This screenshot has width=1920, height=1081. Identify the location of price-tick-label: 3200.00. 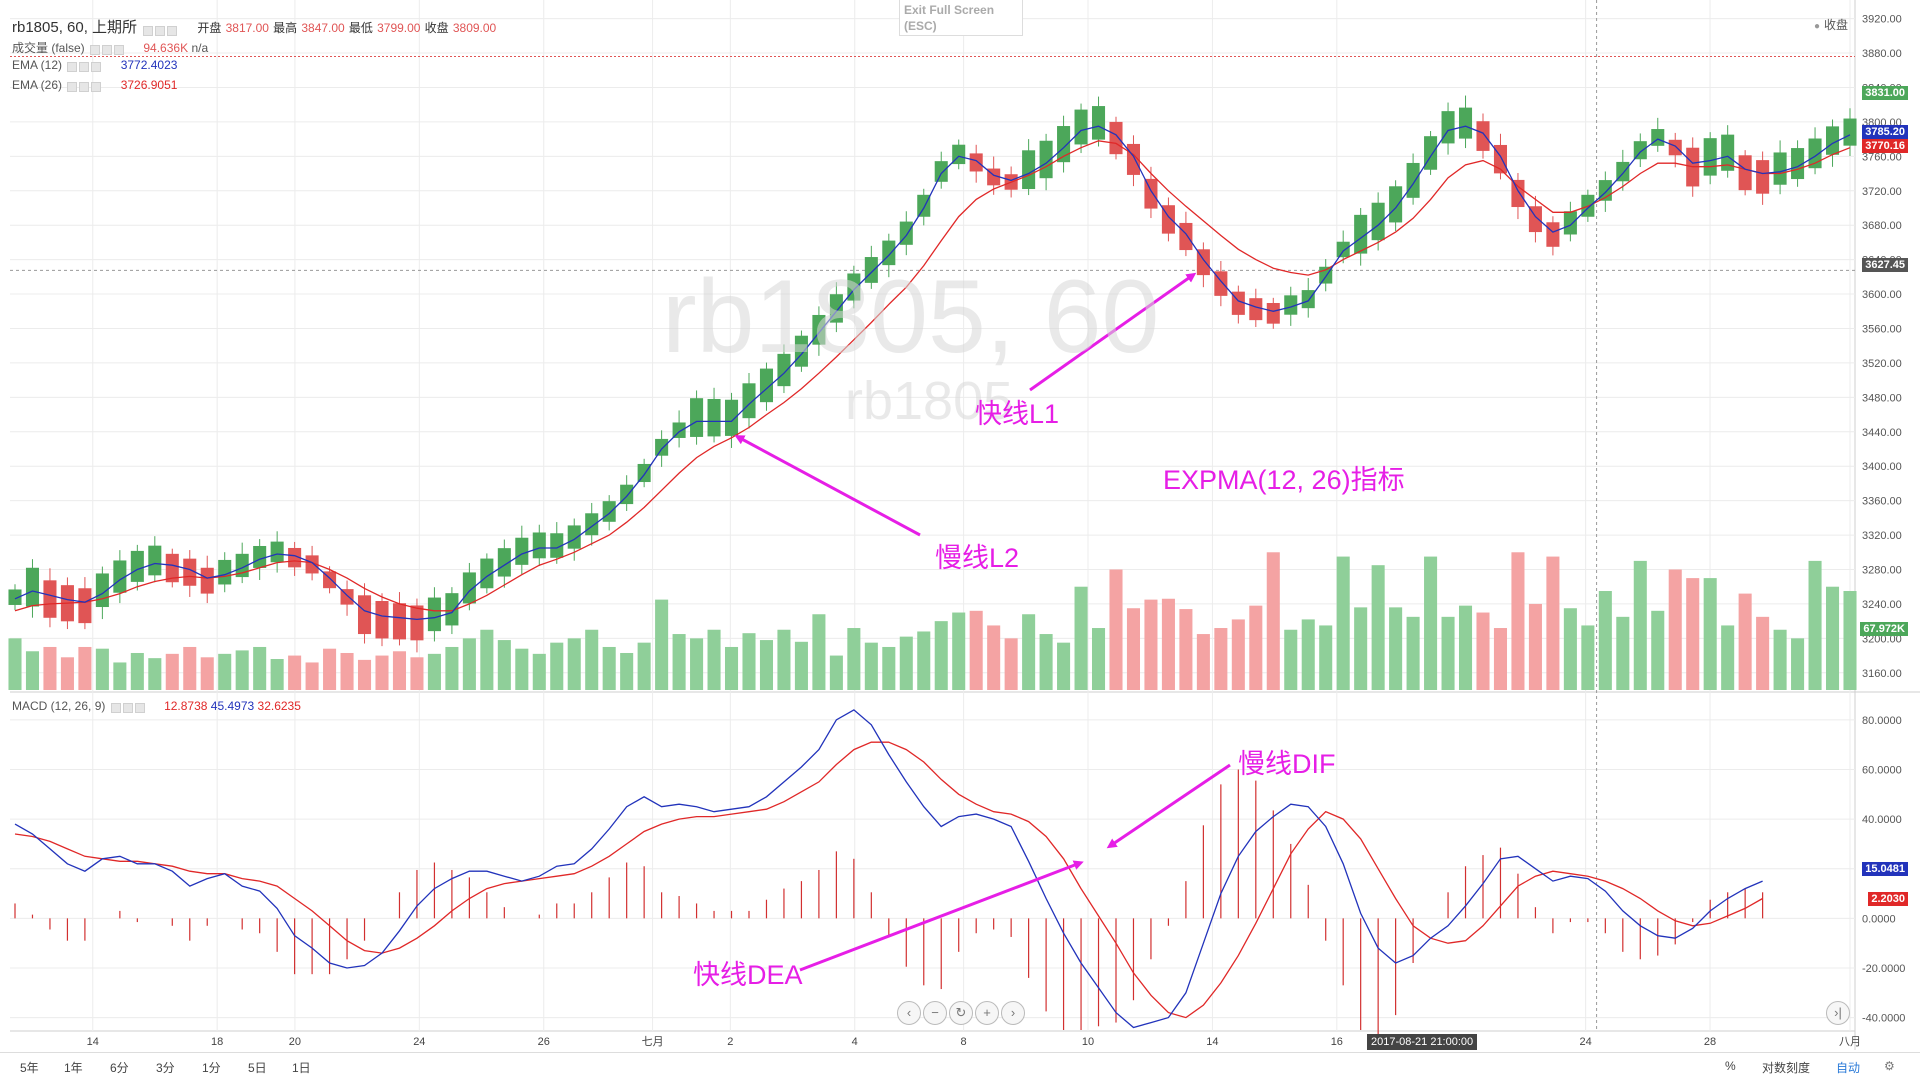
(1882, 639).